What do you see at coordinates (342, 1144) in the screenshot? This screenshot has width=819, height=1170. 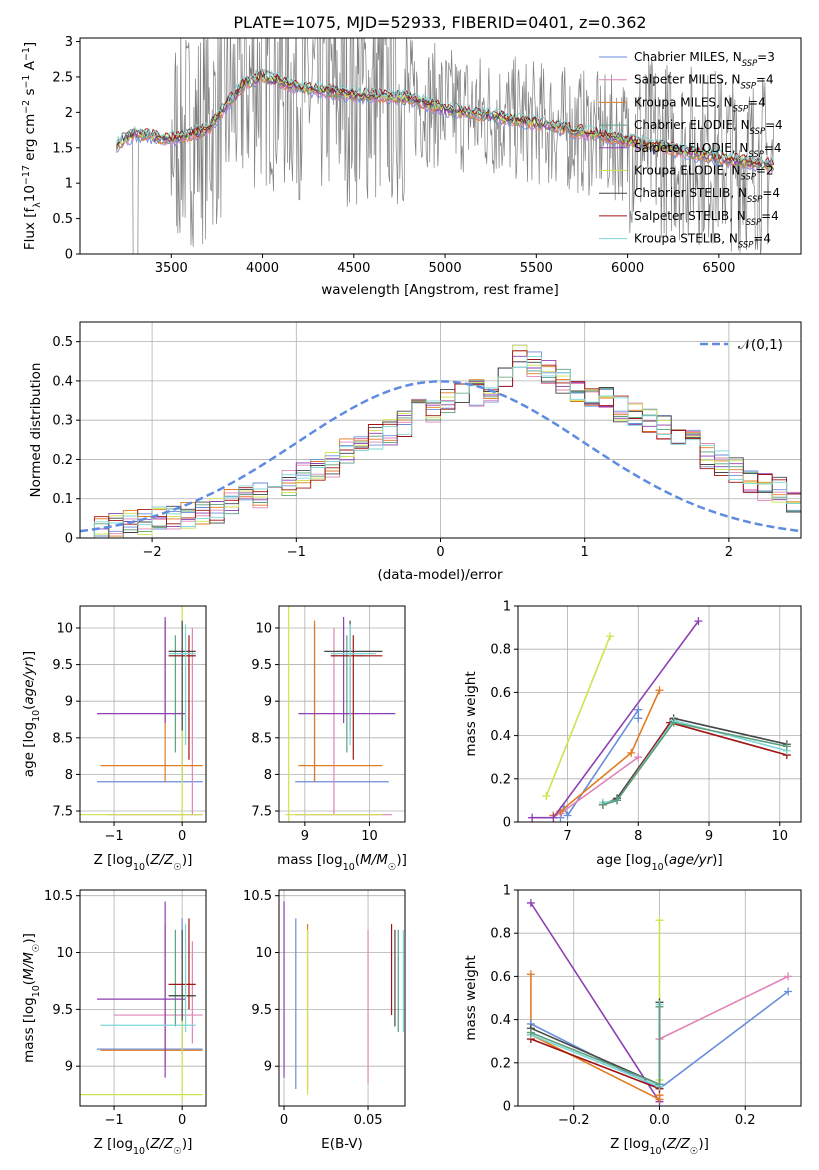 I see `x-axis-label: E(B-V)` at bounding box center [342, 1144].